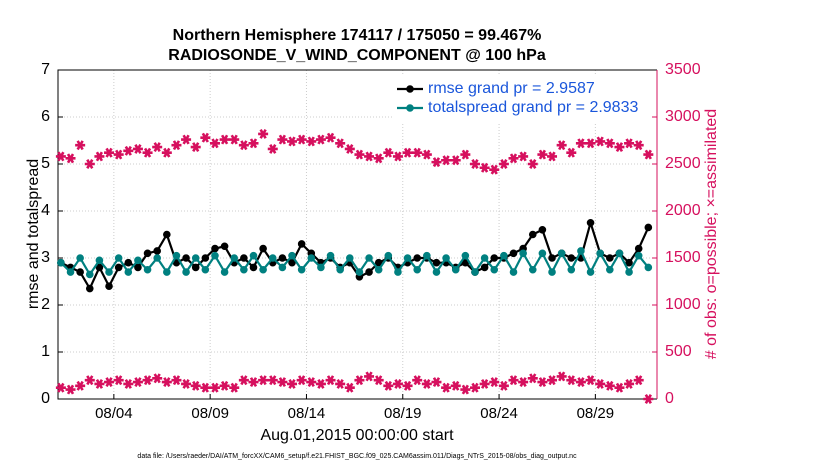  Describe the element at coordinates (669, 398) in the screenshot. I see `y2-tick-label: 0` at that location.